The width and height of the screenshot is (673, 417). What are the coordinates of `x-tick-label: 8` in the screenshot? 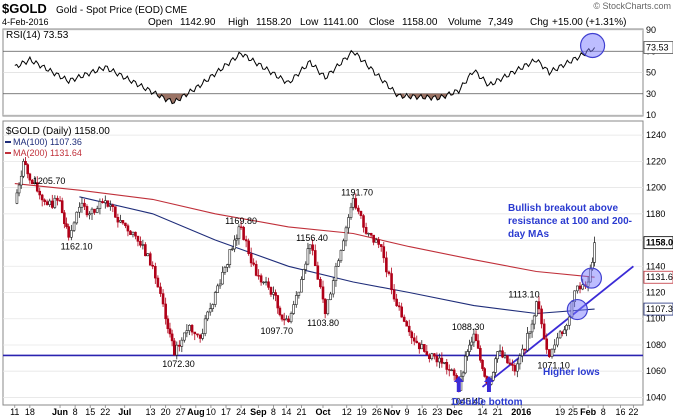 It's located at (273, 412).